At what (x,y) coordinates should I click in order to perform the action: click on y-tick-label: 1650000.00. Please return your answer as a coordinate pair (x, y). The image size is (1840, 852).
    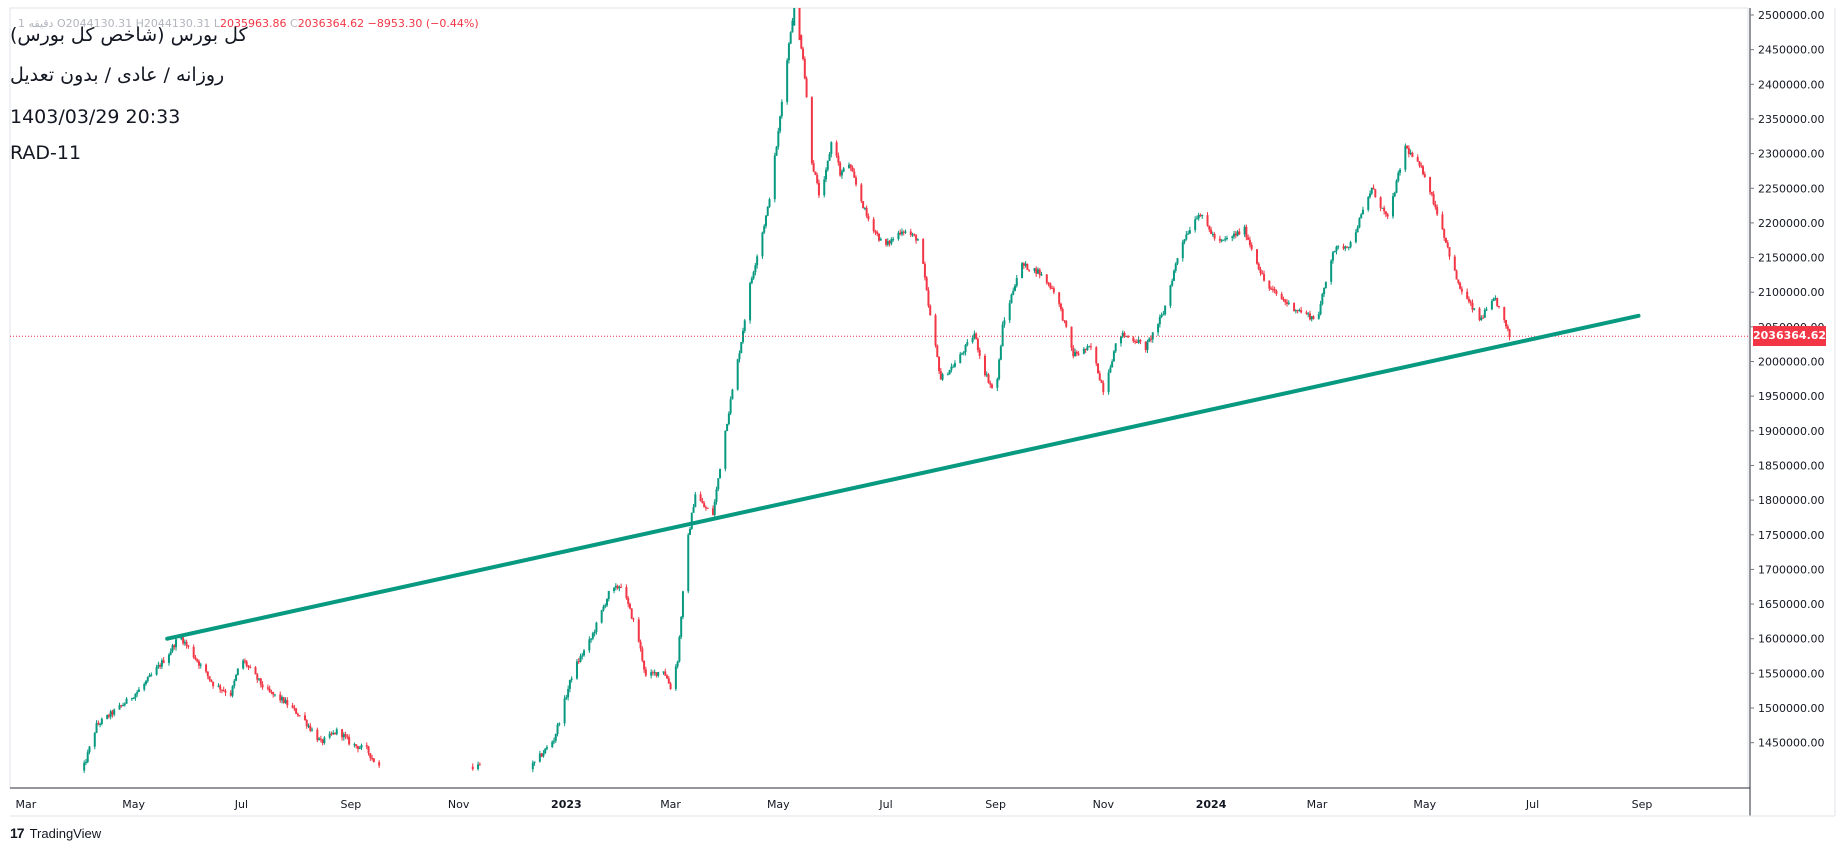
    Looking at the image, I should click on (1791, 604).